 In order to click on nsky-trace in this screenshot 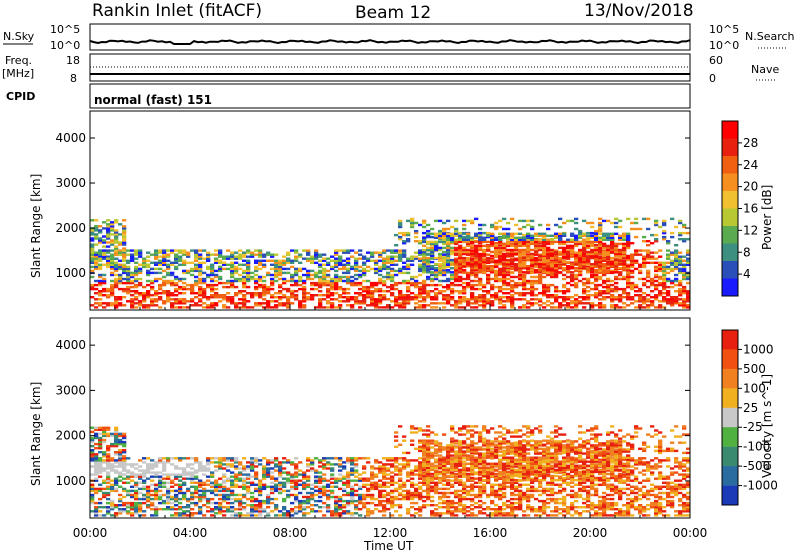, I will do `click(390, 42)`.